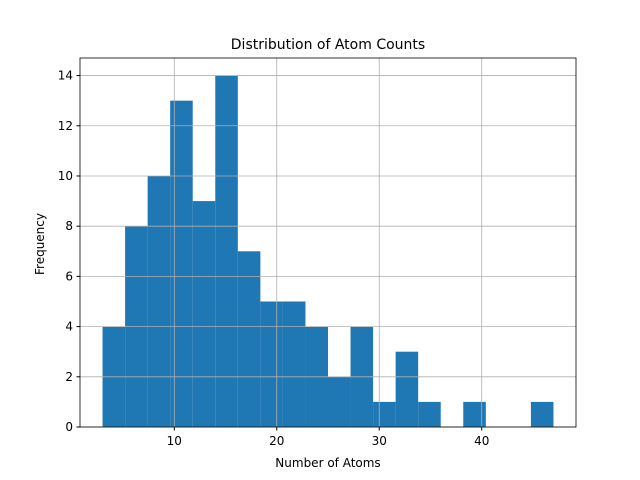 This screenshot has width=640, height=480. I want to click on x-tick-label: 10, so click(174, 441).